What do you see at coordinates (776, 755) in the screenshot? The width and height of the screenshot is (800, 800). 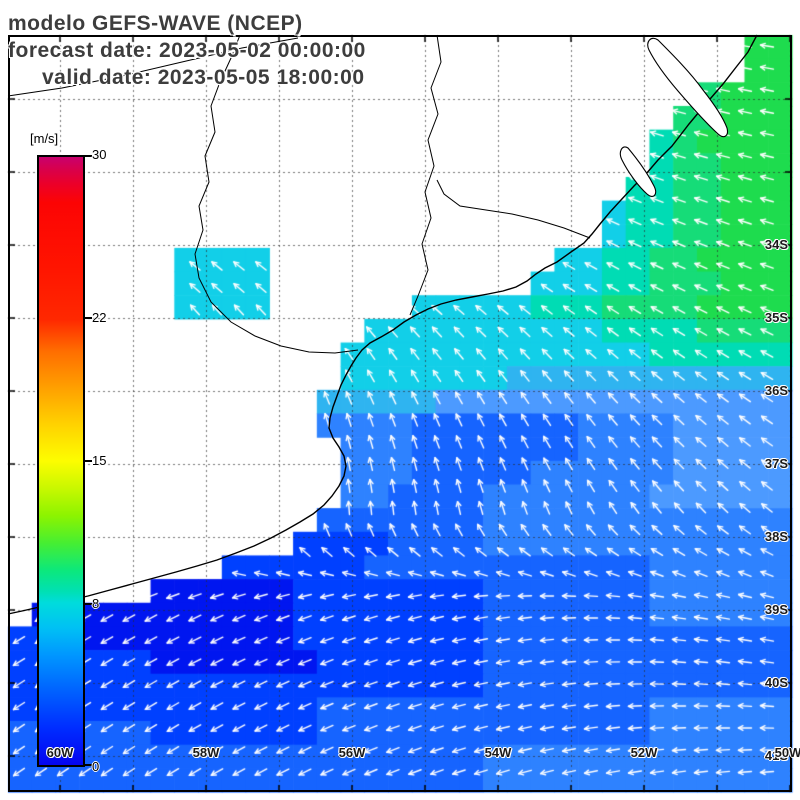 I see `latitude-label: 41S` at bounding box center [776, 755].